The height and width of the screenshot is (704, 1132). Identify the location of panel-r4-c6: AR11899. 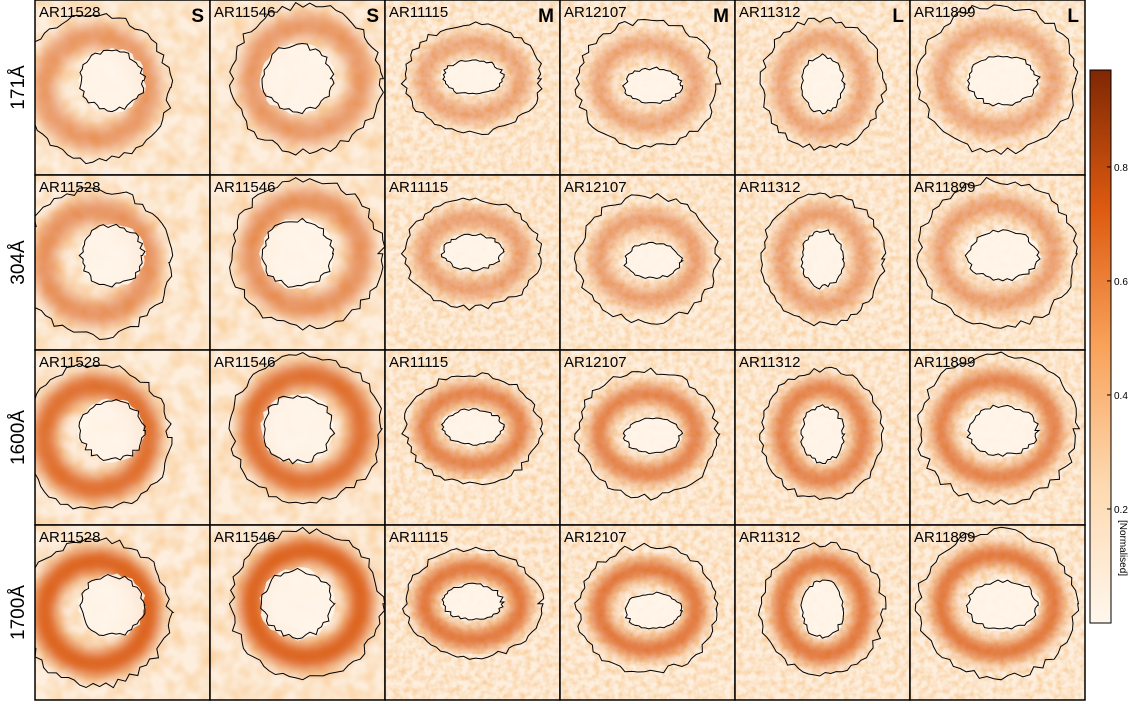
(997, 612).